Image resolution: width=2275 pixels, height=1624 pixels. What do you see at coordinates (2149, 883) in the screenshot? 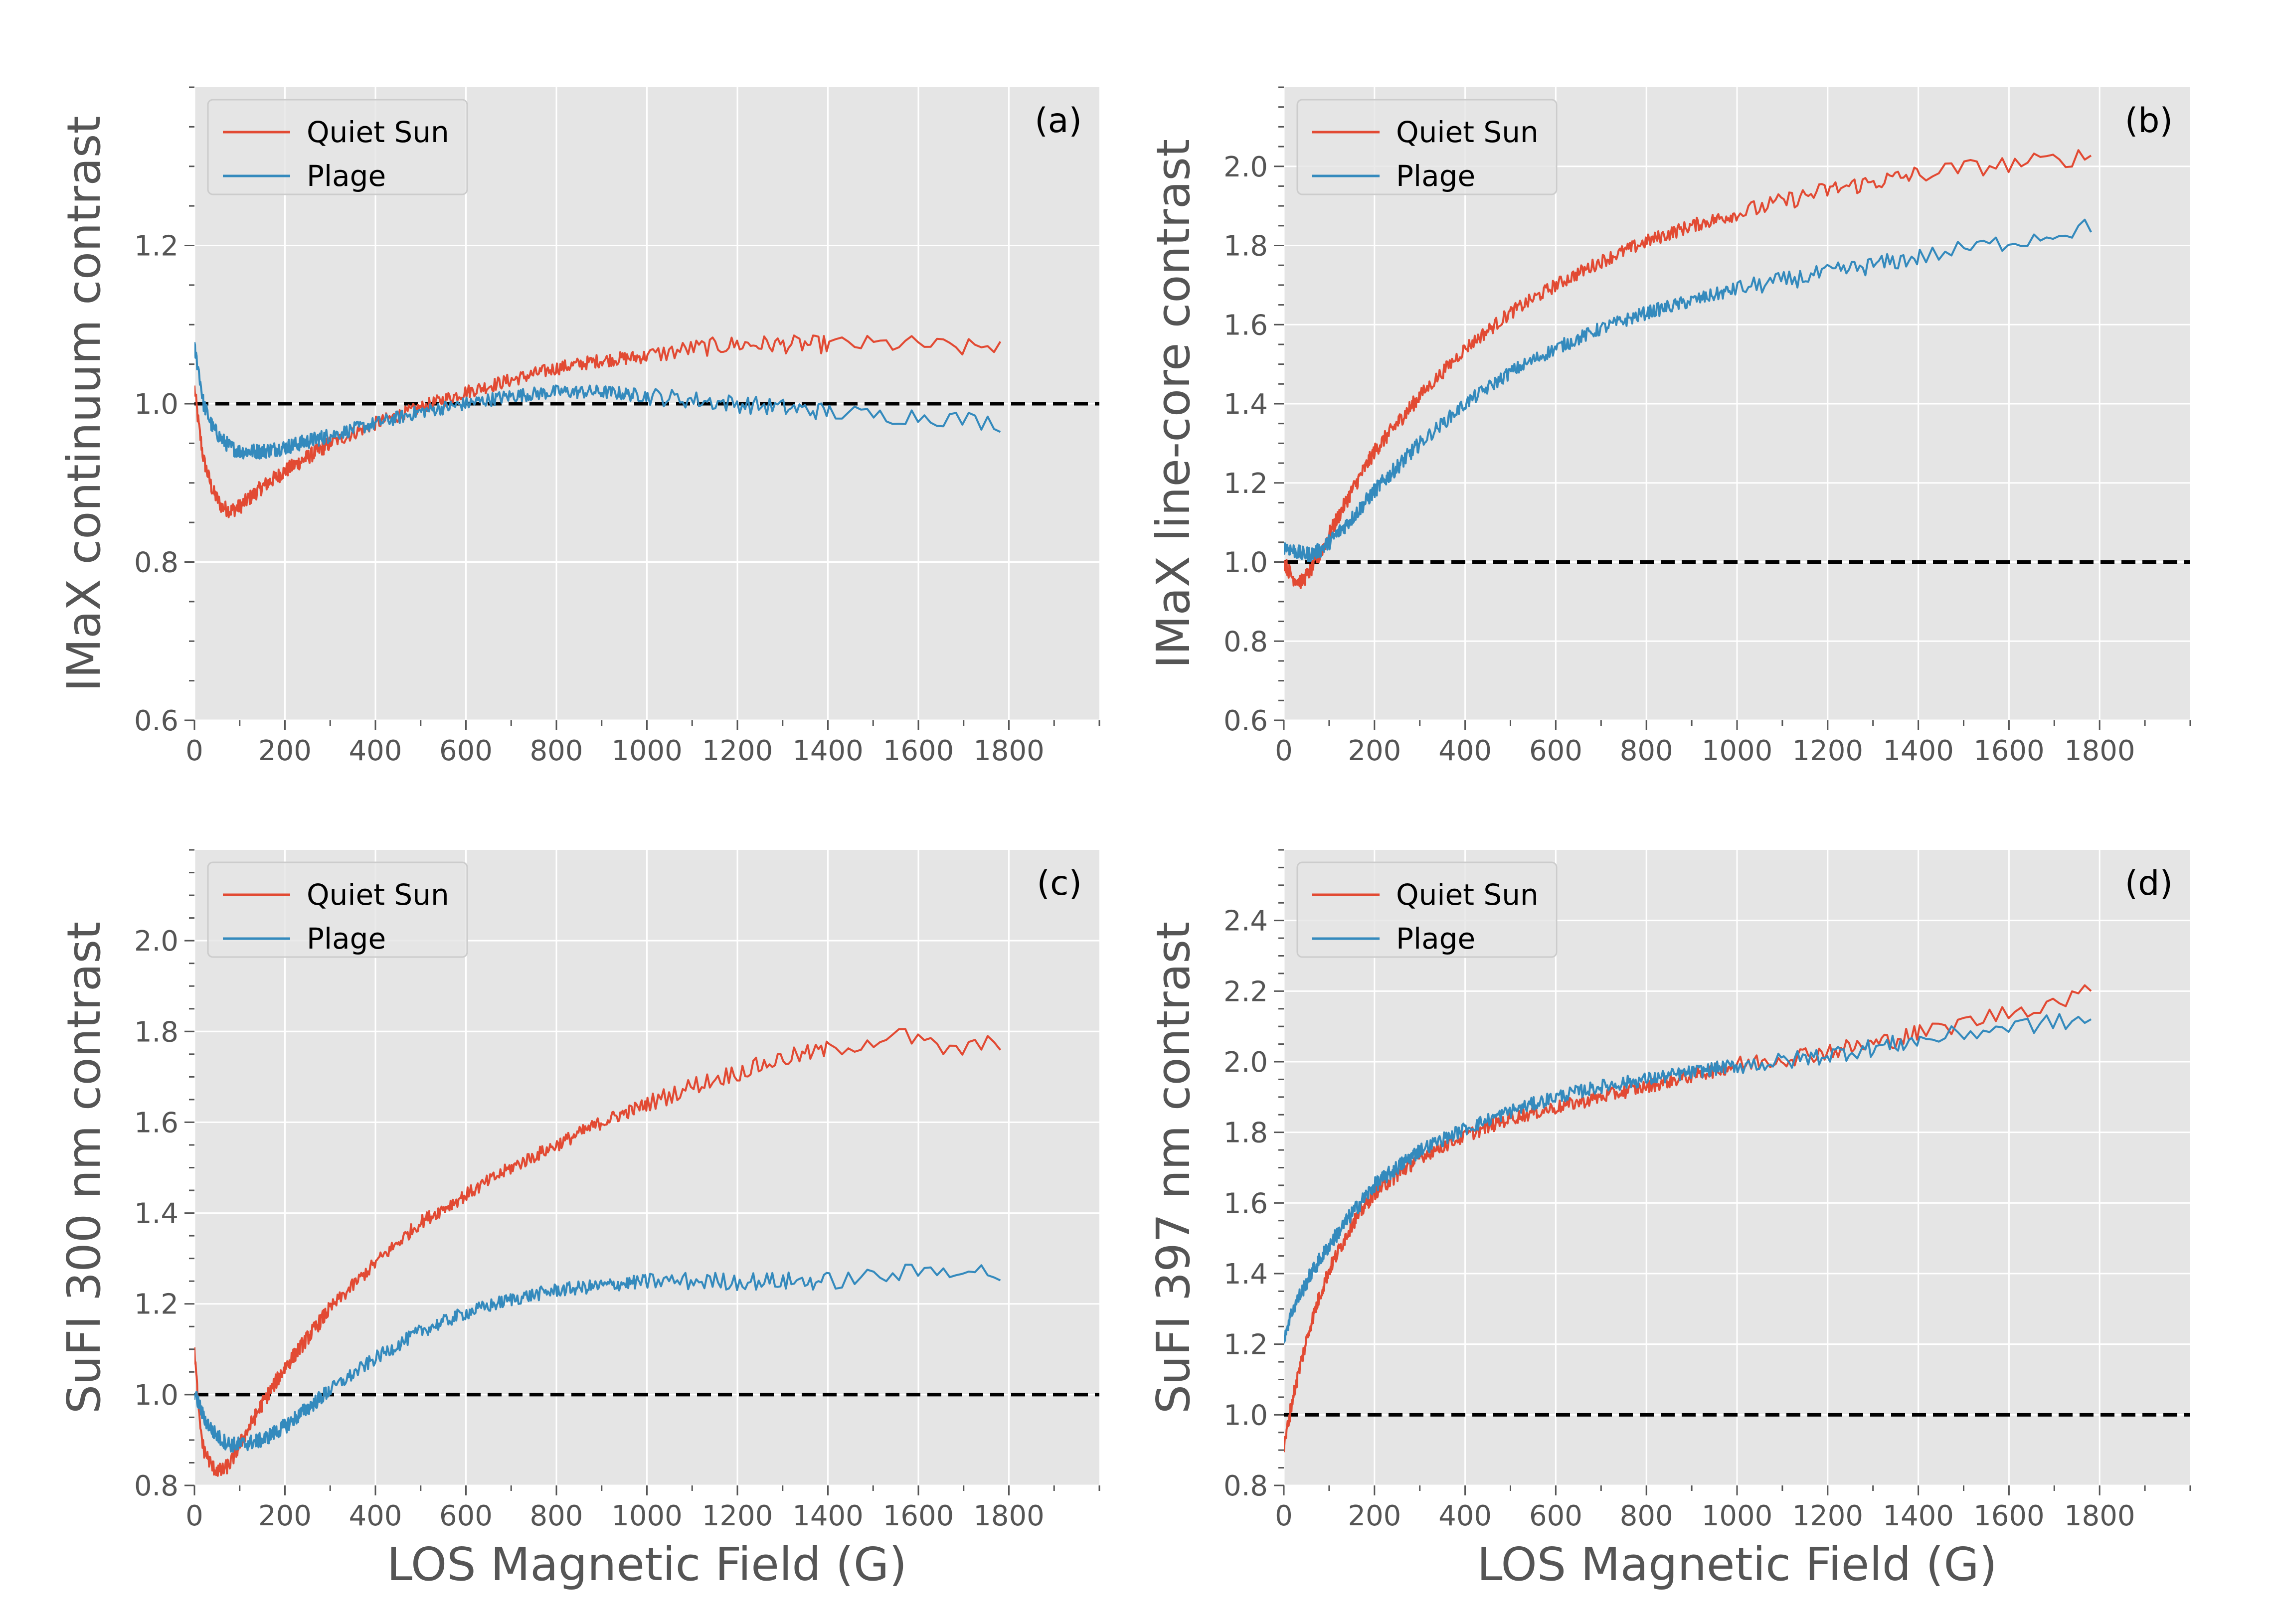
I see `panel-label: (d)` at bounding box center [2149, 883].